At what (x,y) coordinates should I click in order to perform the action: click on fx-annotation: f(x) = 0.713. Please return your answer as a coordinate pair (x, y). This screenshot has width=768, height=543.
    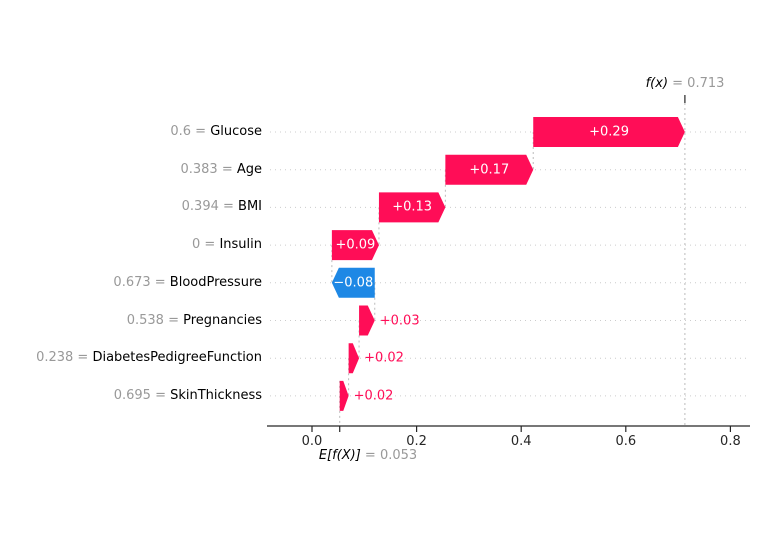
    Looking at the image, I should click on (685, 83).